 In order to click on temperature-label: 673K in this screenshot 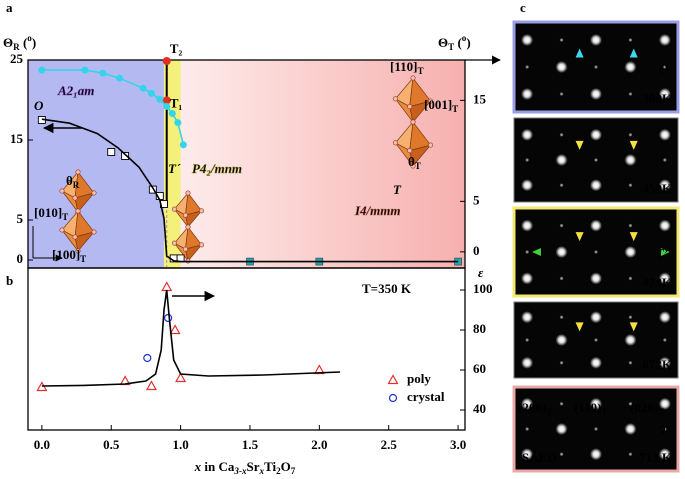, I will do `click(657, 364)`.